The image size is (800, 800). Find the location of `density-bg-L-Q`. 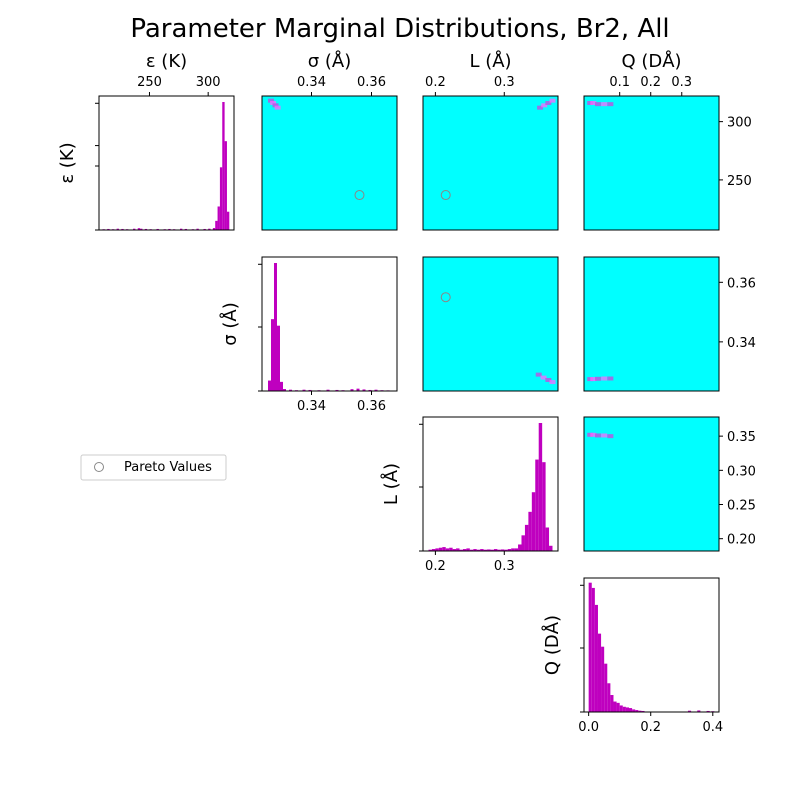

density-bg-L-Q is located at coordinates (651, 484).